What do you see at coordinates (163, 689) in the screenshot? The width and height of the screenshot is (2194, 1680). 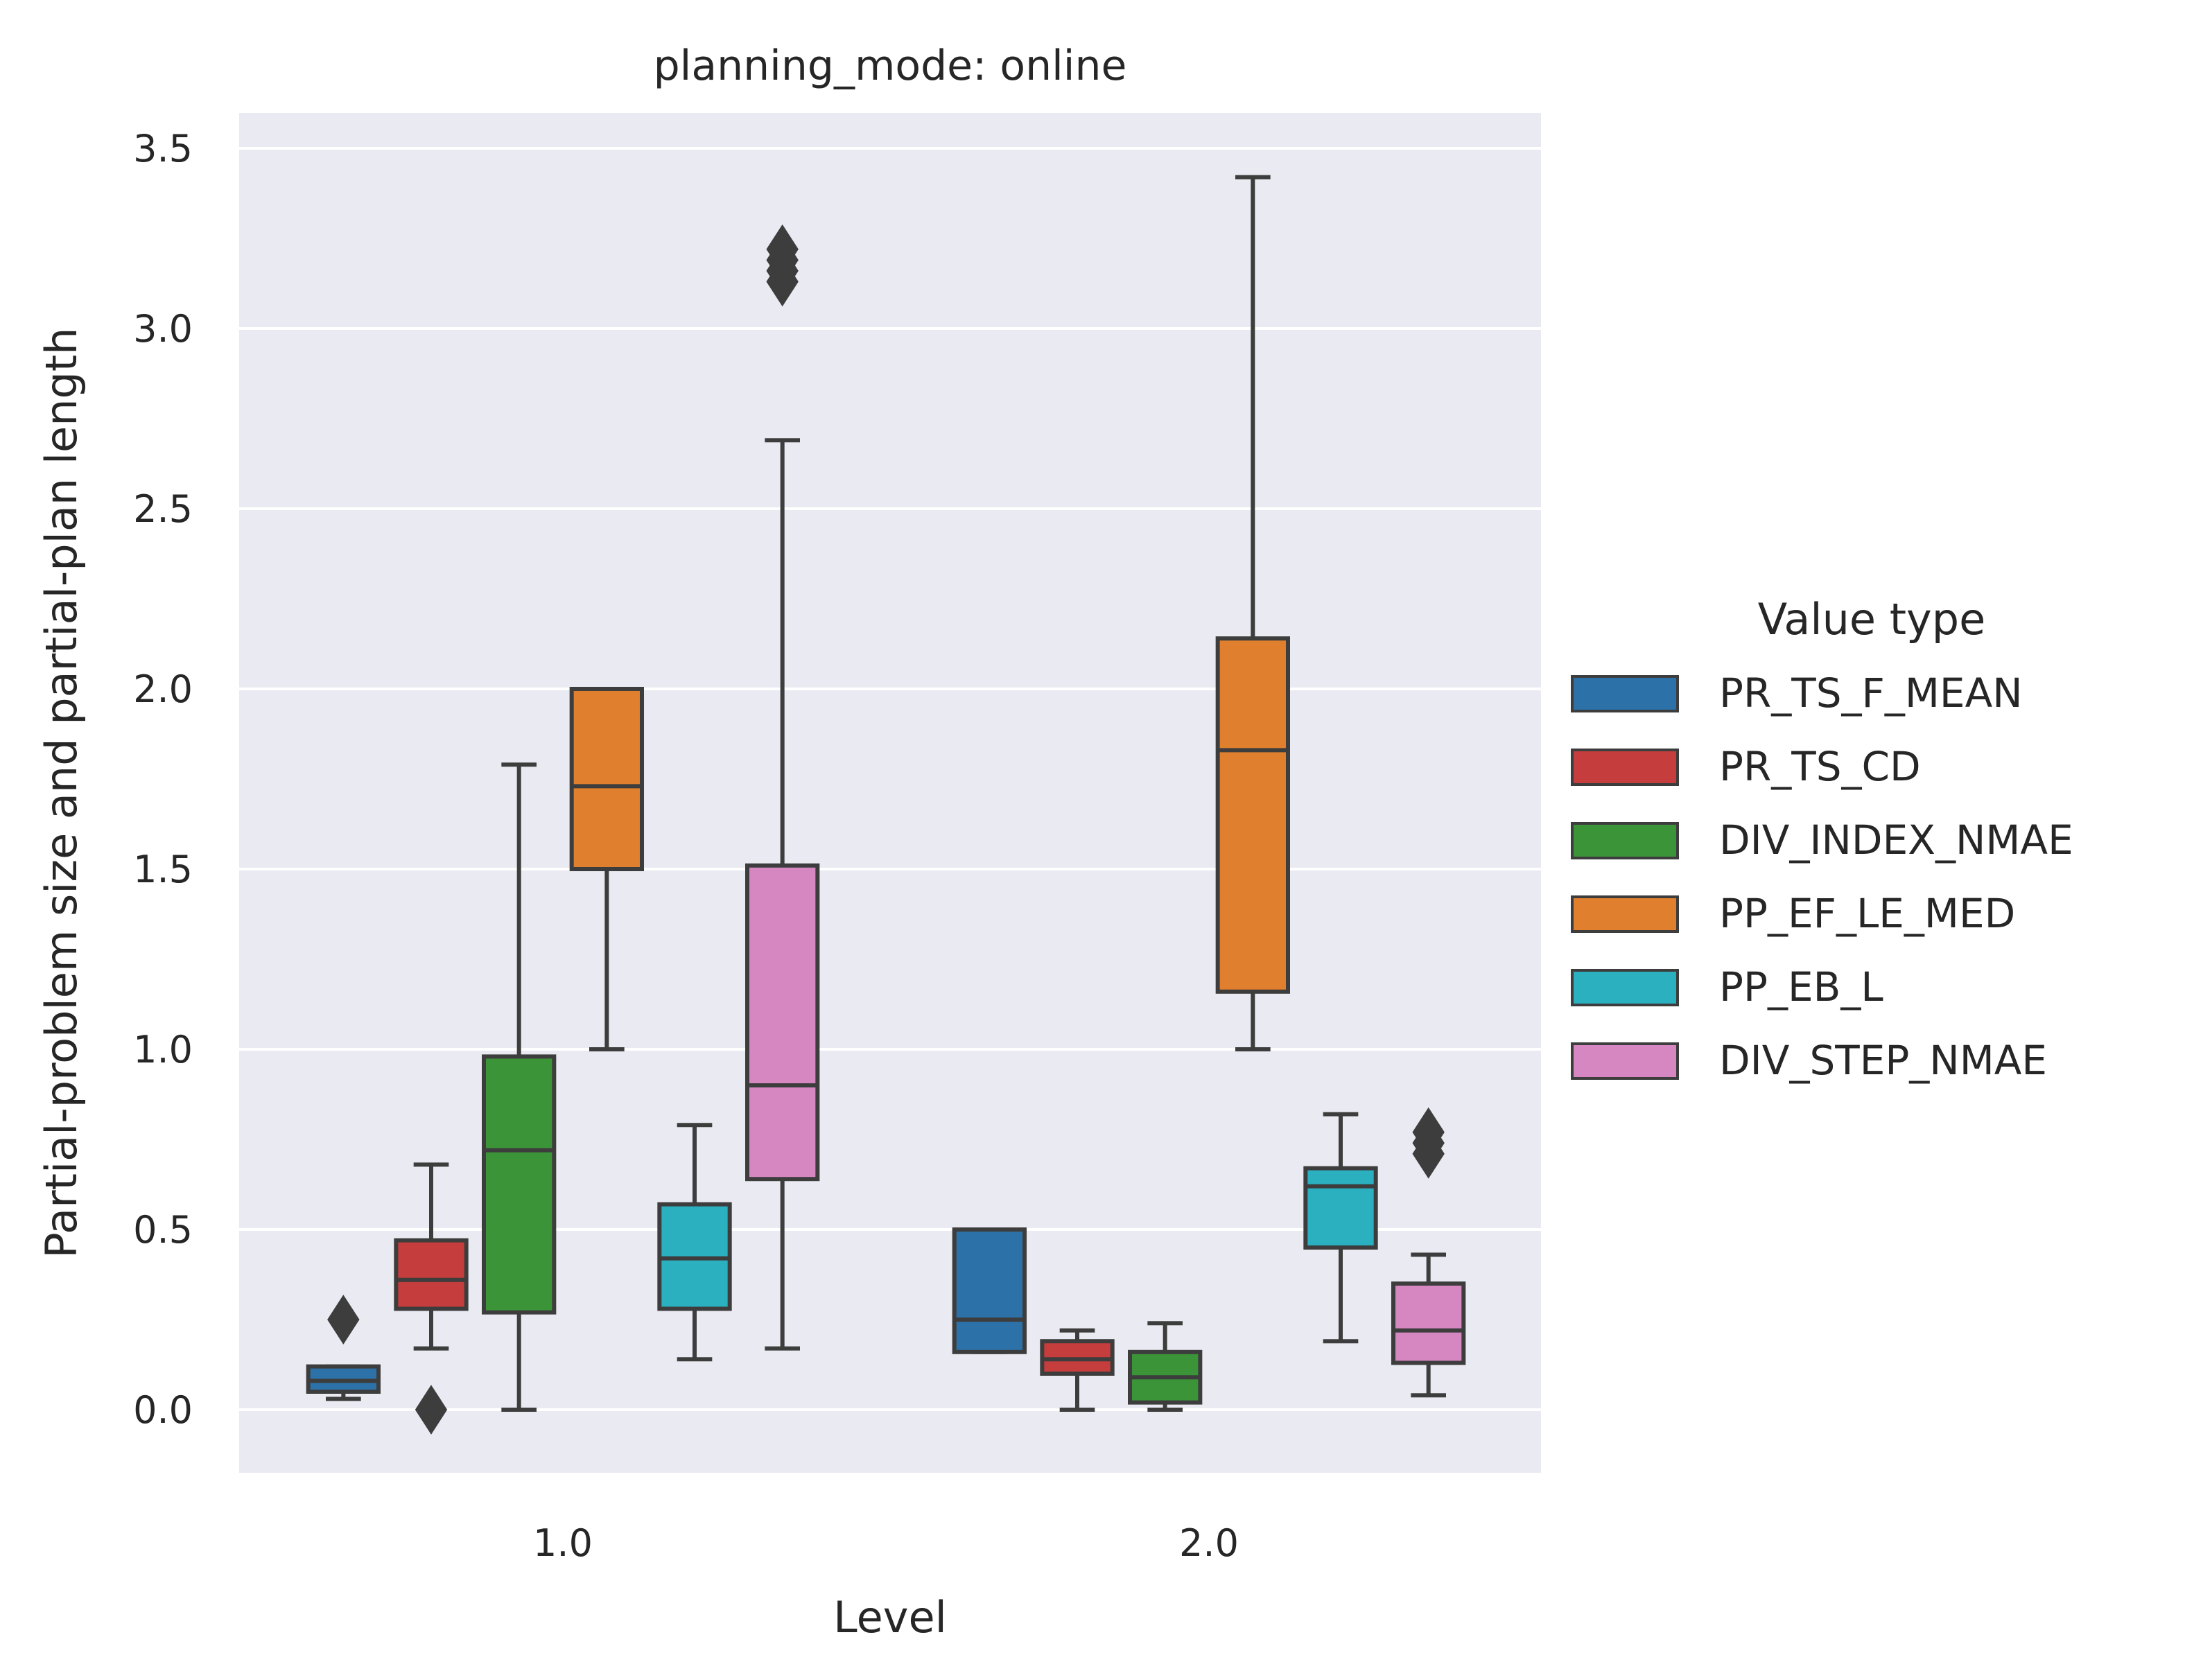 I see `y-tick-label: 2.0` at bounding box center [163, 689].